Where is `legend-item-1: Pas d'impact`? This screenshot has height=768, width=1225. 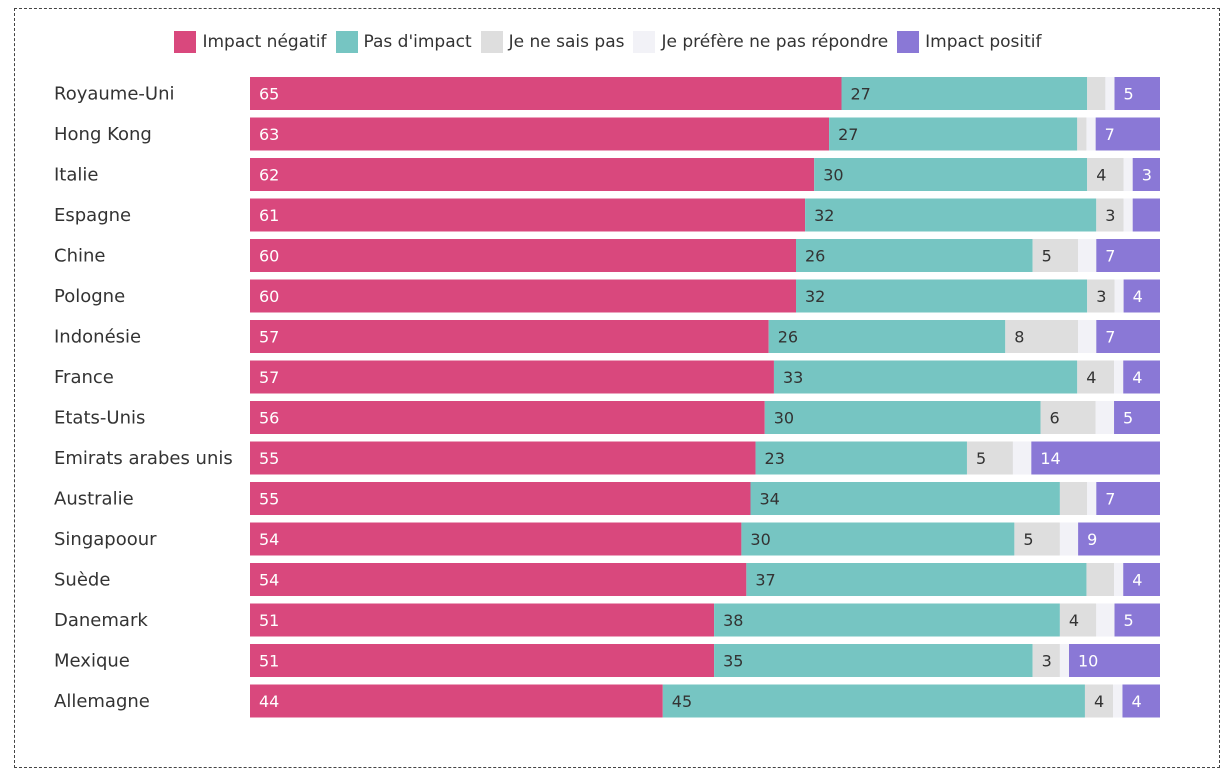
legend-item-1: Pas d'impact is located at coordinates (403, 42).